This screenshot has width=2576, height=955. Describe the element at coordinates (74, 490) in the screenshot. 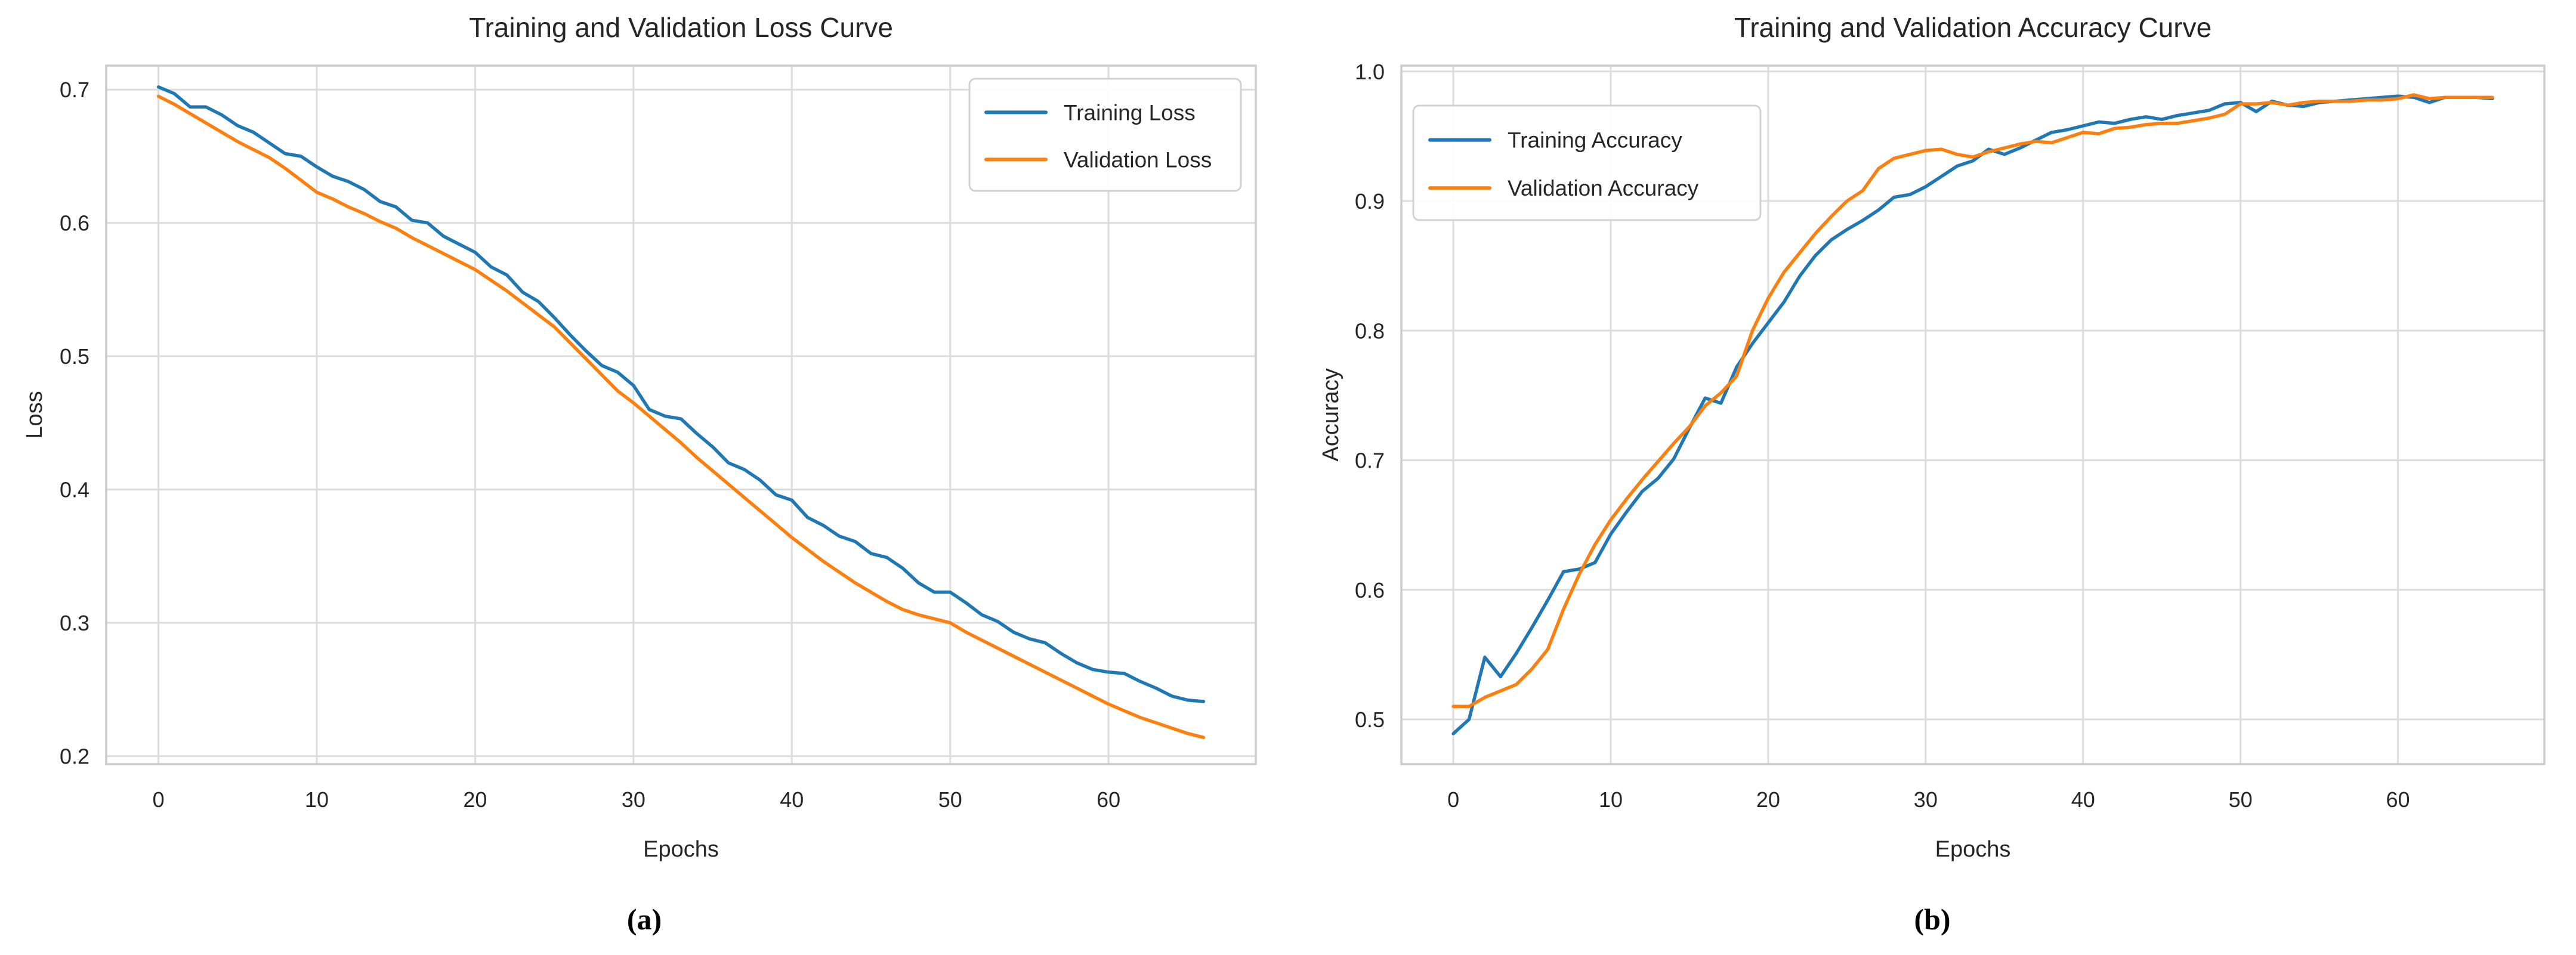

I see `y-tick-label: 0.4` at that location.